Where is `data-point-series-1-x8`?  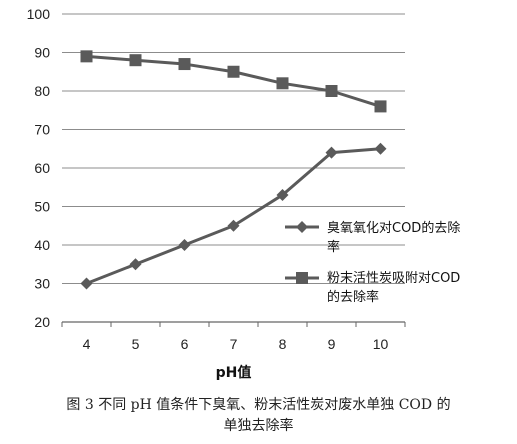 data-point-series-1-x8 is located at coordinates (282, 194).